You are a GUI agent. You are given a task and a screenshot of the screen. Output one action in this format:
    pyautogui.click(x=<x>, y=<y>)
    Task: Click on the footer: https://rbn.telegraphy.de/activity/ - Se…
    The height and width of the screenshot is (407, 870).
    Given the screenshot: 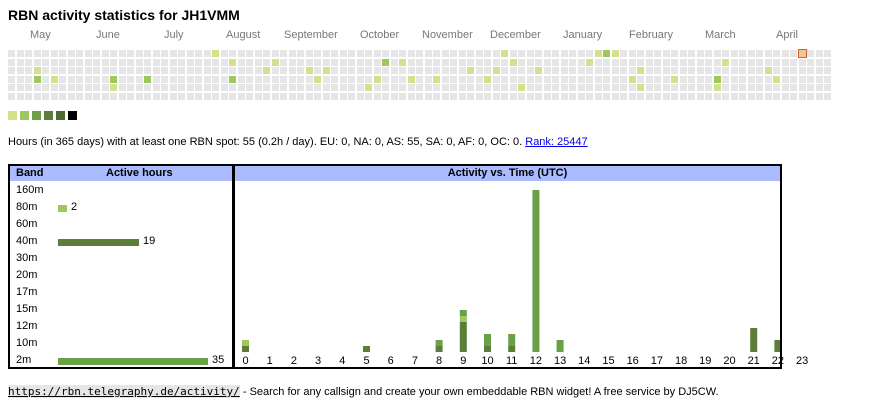 What is the action you would take?
    pyautogui.click(x=363, y=391)
    